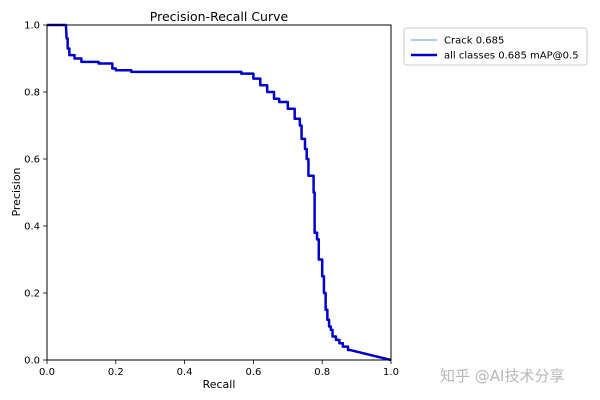  What do you see at coordinates (32, 26) in the screenshot?
I see `y-tick-label: 1.0` at bounding box center [32, 26].